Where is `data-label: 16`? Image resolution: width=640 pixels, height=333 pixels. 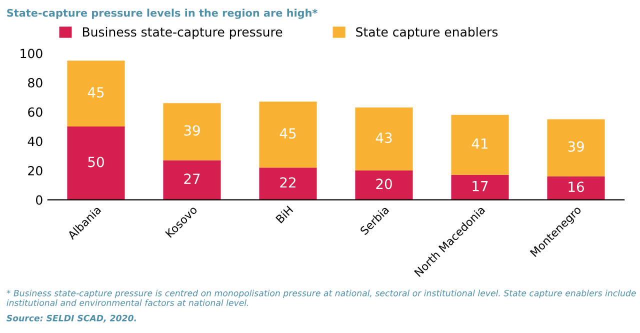
data-label: 16 is located at coordinates (576, 187).